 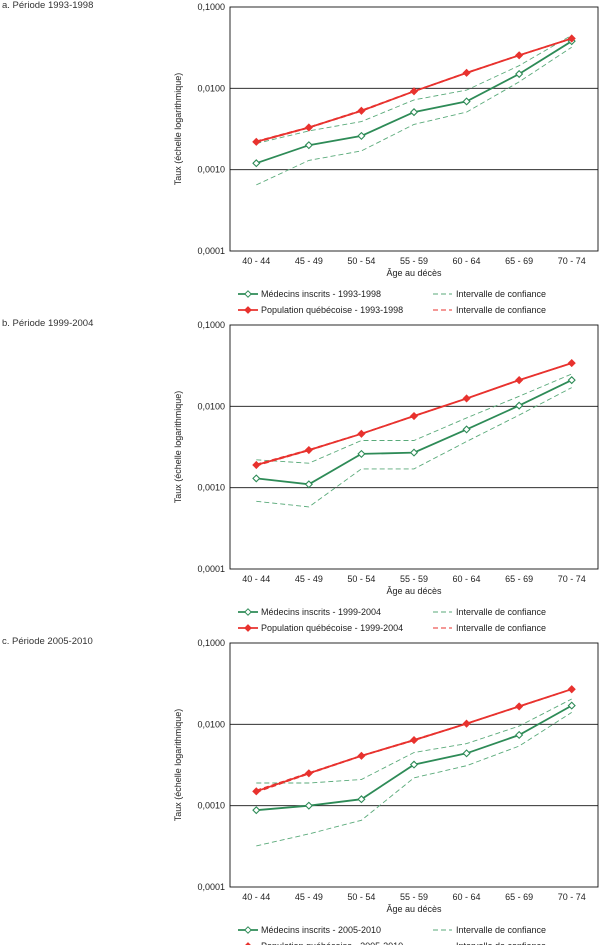 I want to click on chart-title: b. Période 1999-2004, so click(x=48, y=323).